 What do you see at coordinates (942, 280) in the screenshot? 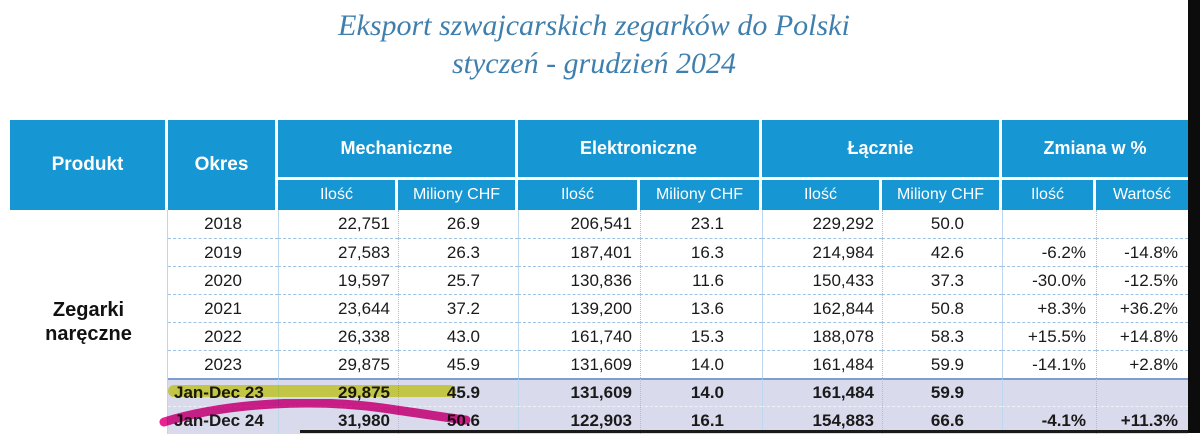
I see `value-cell: 37.3` at bounding box center [942, 280].